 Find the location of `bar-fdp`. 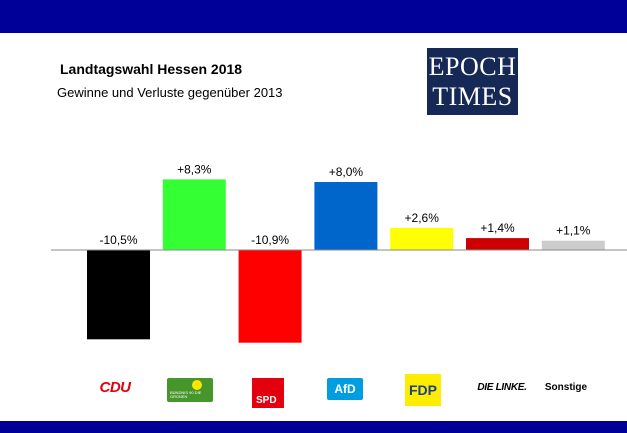

bar-fdp is located at coordinates (422, 238).